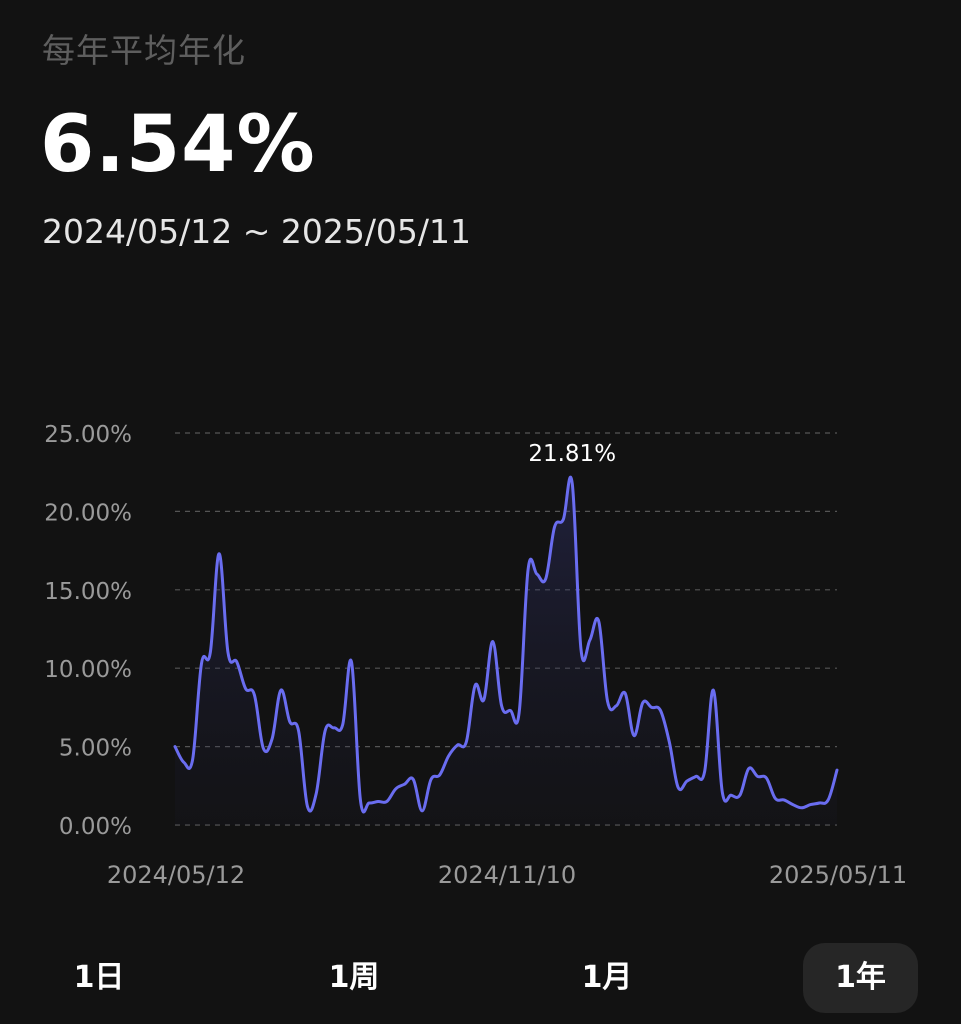 The height and width of the screenshot is (1024, 961). I want to click on y-tick-label: 25.00%, so click(88, 435).